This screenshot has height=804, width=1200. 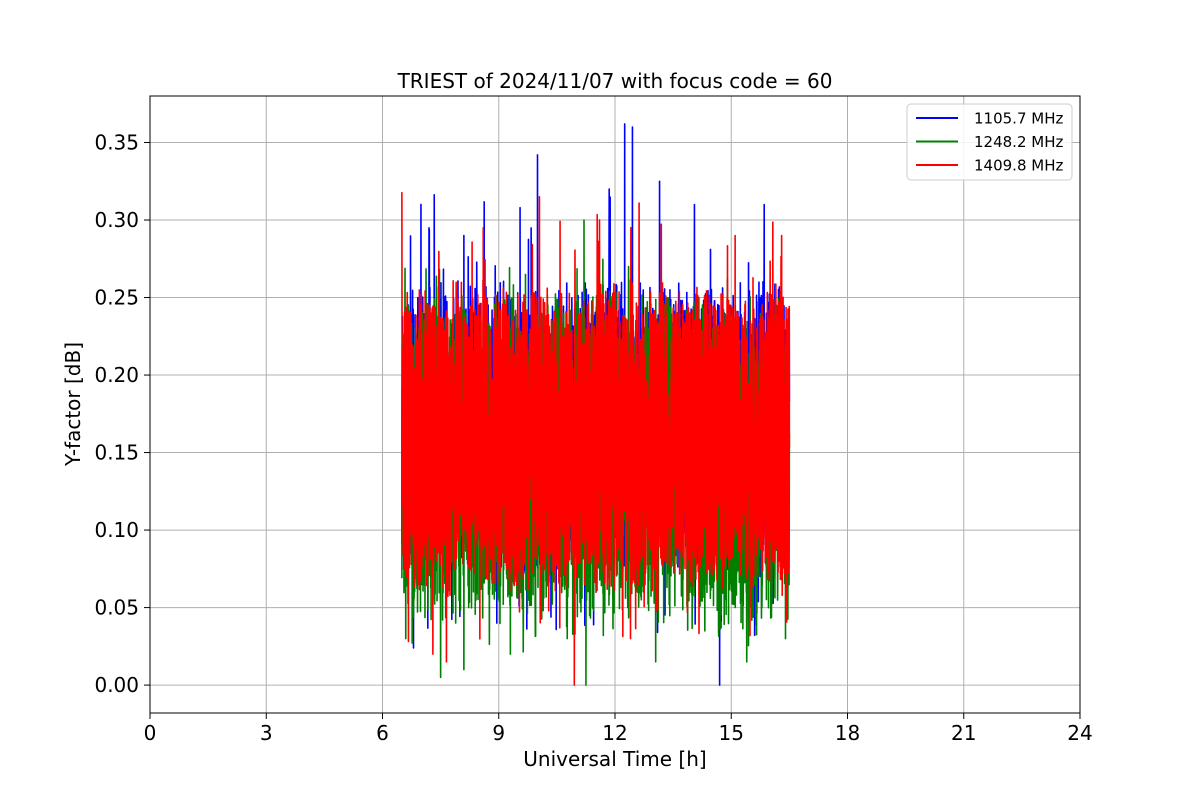 What do you see at coordinates (116, 375) in the screenshot?
I see `y-tick-label: 0.20` at bounding box center [116, 375].